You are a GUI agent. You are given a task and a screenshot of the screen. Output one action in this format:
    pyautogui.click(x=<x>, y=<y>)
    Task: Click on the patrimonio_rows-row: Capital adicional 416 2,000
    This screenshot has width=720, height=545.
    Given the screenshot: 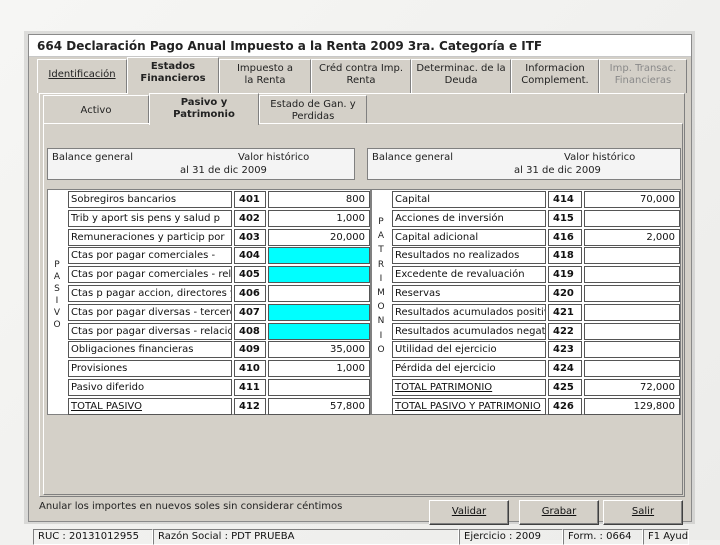 What is the action you would take?
    pyautogui.click(x=536, y=237)
    